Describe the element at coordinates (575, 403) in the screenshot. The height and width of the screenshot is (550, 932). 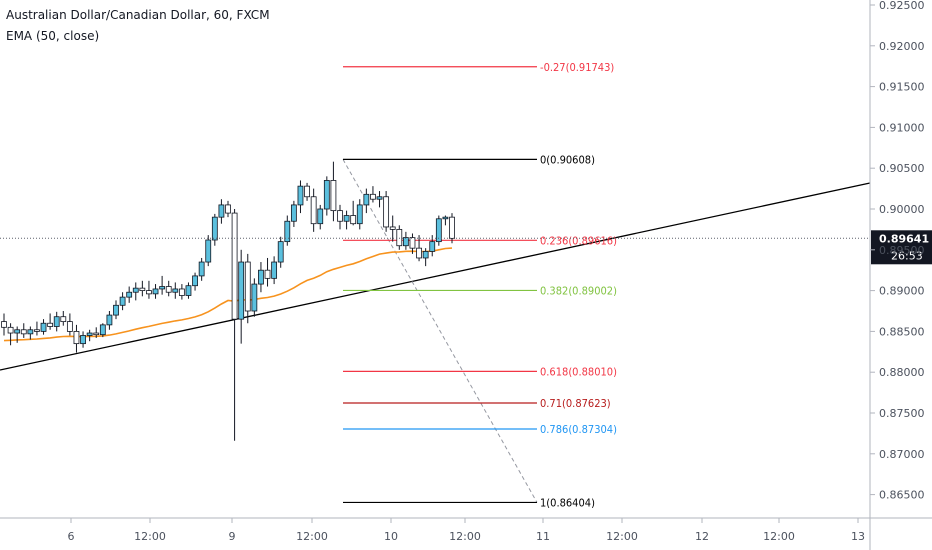
I see `fib-level-label: 0.71(0.87623)` at that location.